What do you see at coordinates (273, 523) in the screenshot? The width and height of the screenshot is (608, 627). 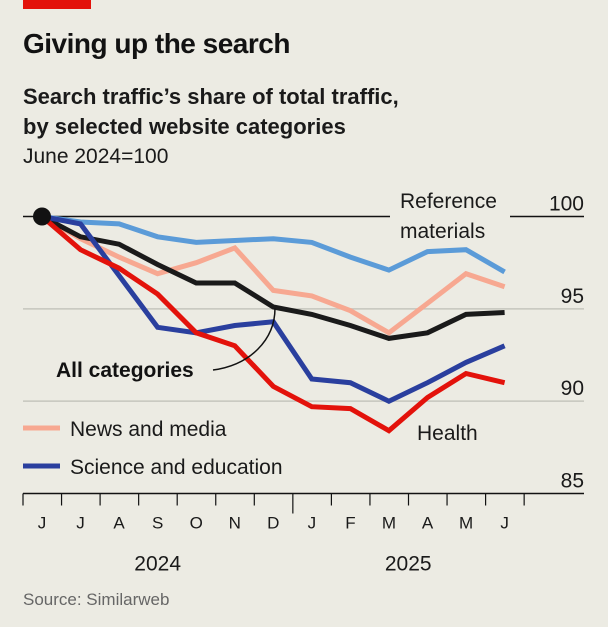 I see `x-tick-label: D` at bounding box center [273, 523].